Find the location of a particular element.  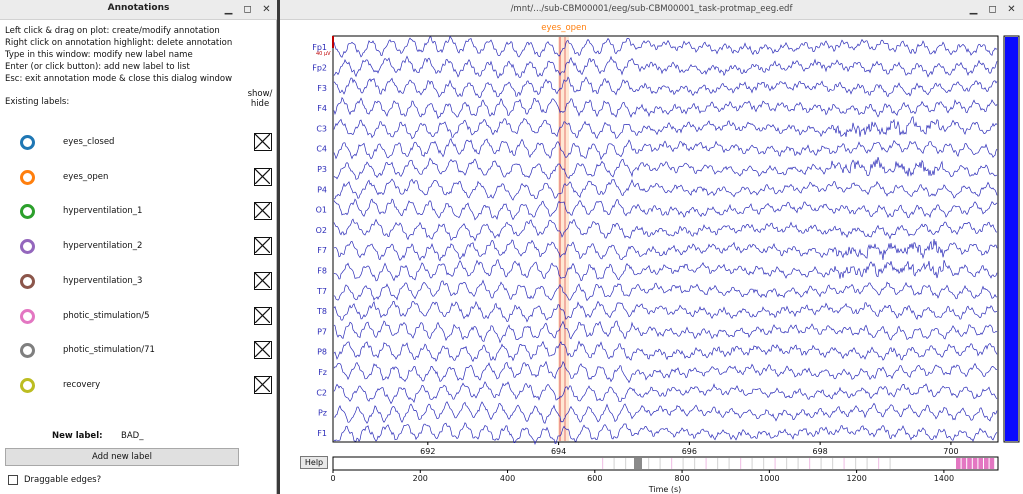

channel-label: P8 is located at coordinates (322, 352).